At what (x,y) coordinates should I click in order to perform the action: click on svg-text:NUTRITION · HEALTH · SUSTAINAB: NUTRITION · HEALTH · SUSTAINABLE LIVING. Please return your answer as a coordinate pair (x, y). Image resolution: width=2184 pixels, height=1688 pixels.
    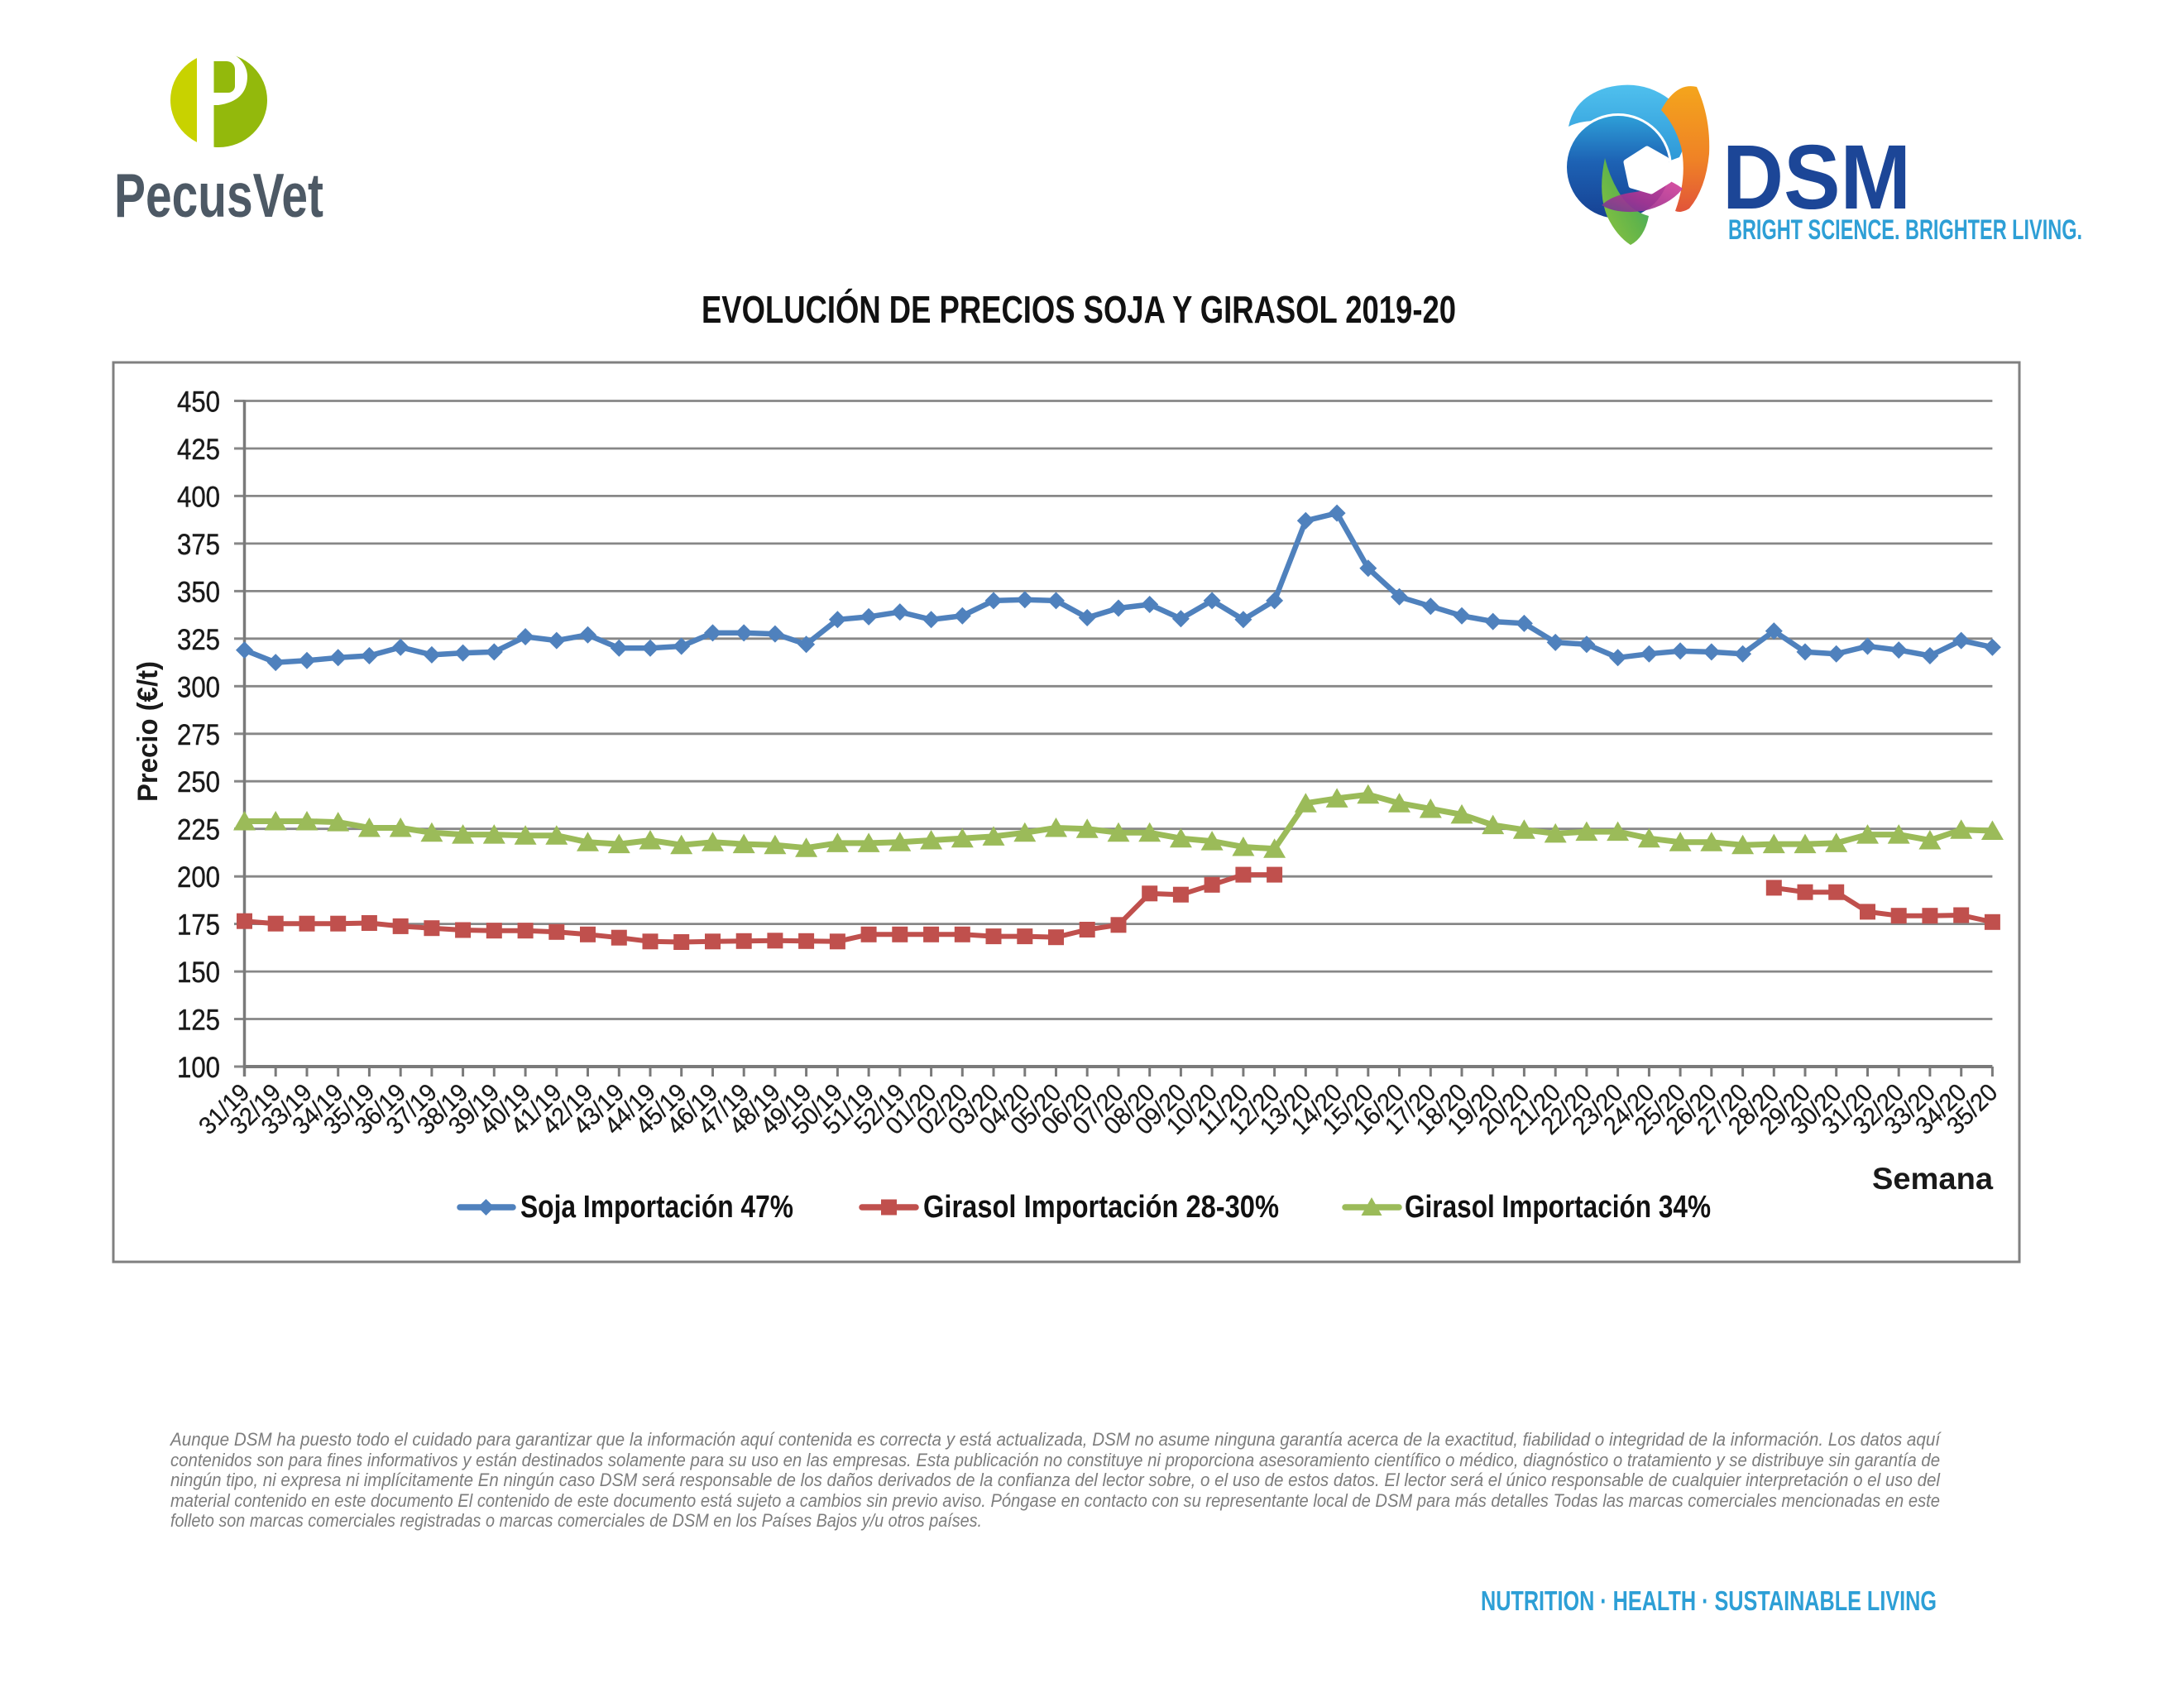
    Looking at the image, I should click on (1709, 1600).